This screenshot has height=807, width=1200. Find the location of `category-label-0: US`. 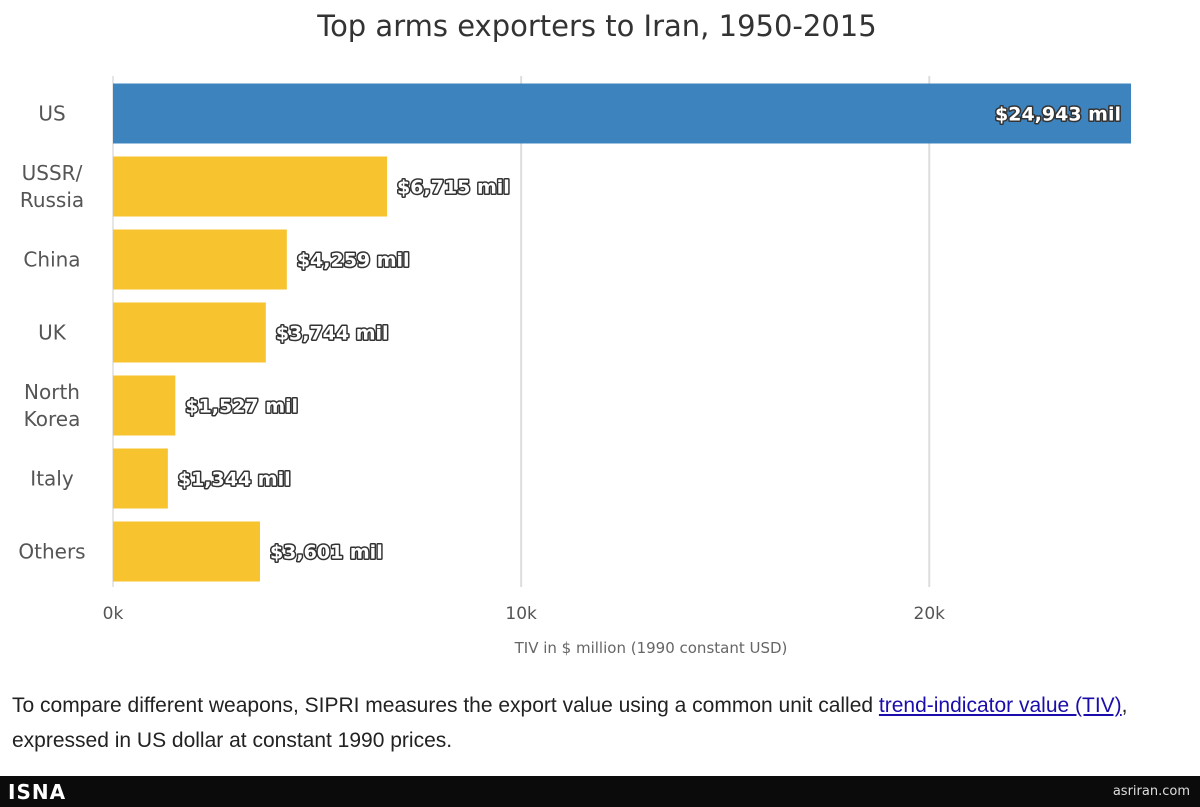

category-label-0: US is located at coordinates (51, 114).